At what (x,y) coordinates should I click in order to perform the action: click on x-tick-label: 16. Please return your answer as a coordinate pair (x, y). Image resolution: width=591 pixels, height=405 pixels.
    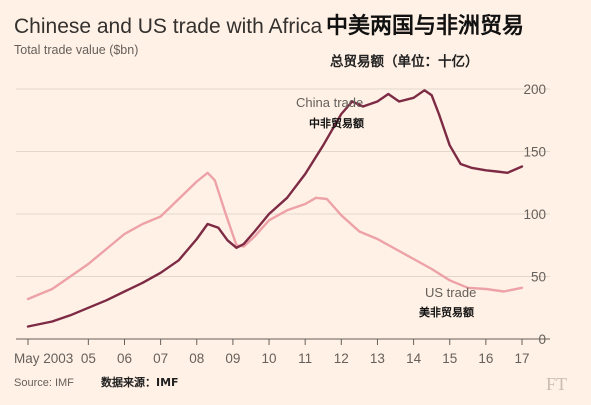
    Looking at the image, I should click on (485, 358).